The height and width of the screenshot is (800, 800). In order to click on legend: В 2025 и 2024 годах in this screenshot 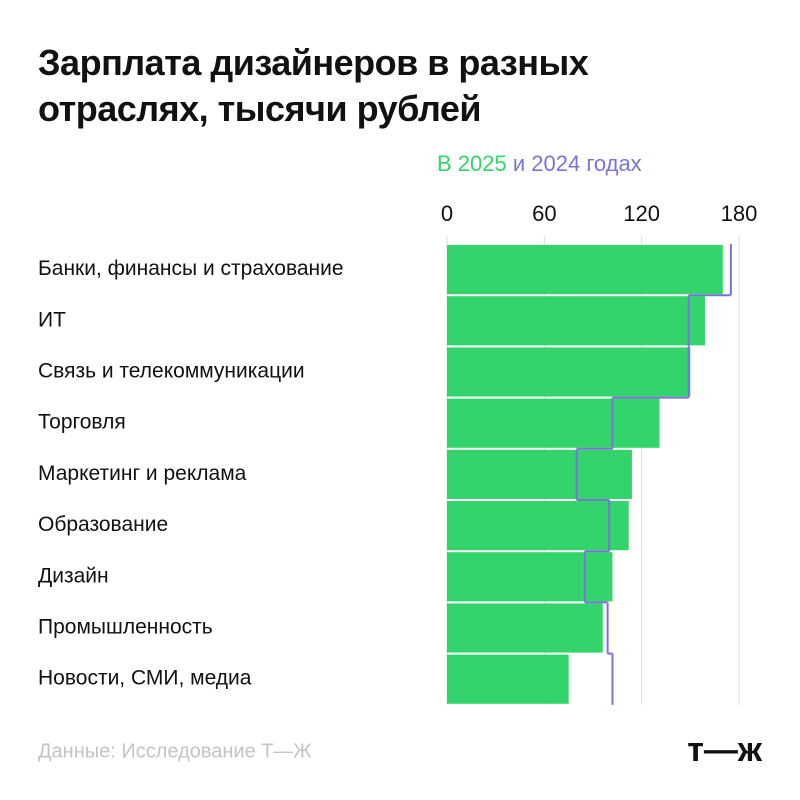, I will do `click(539, 163)`.